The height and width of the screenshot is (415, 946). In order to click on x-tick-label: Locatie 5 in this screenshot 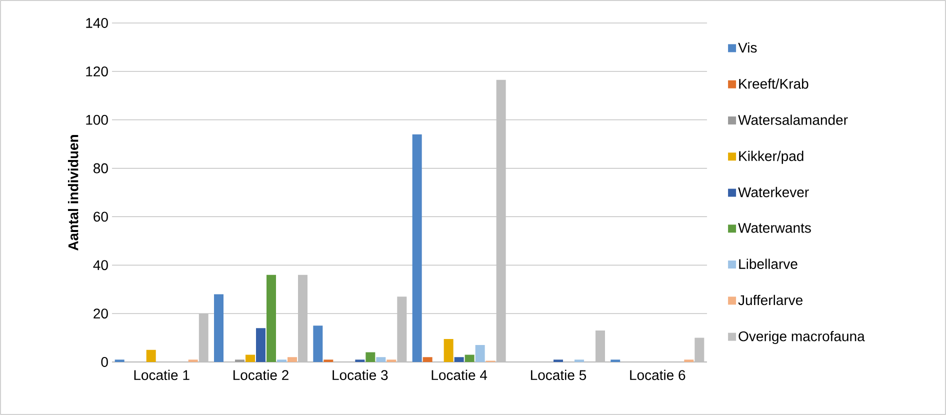, I will do `click(558, 375)`.